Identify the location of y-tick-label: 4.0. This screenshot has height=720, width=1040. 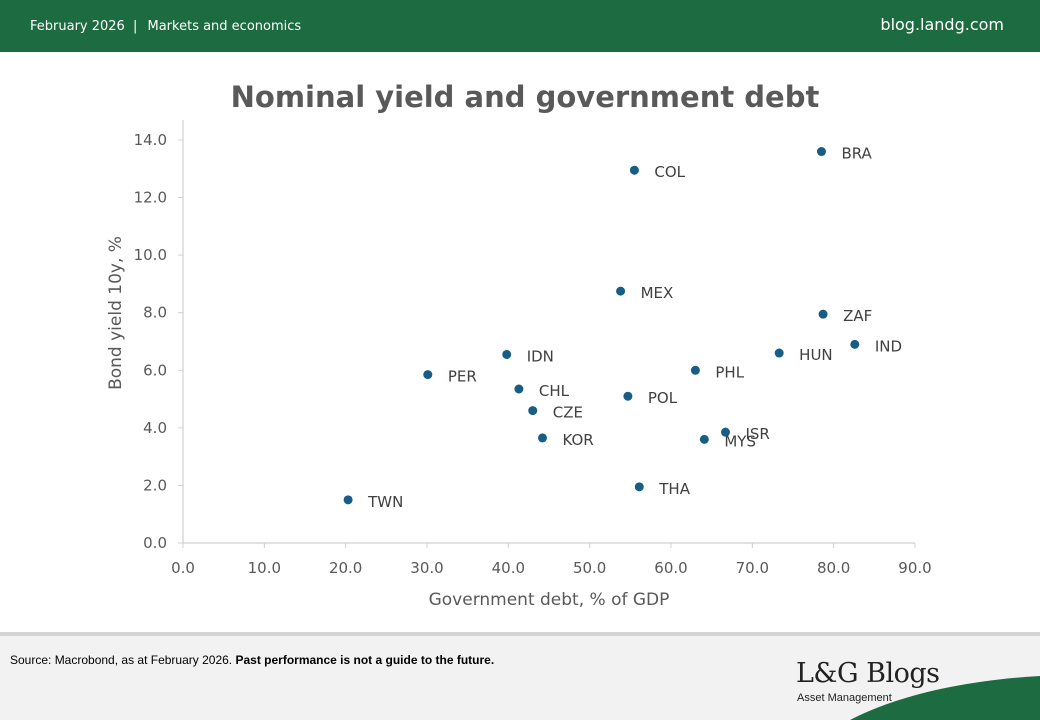
(155, 428).